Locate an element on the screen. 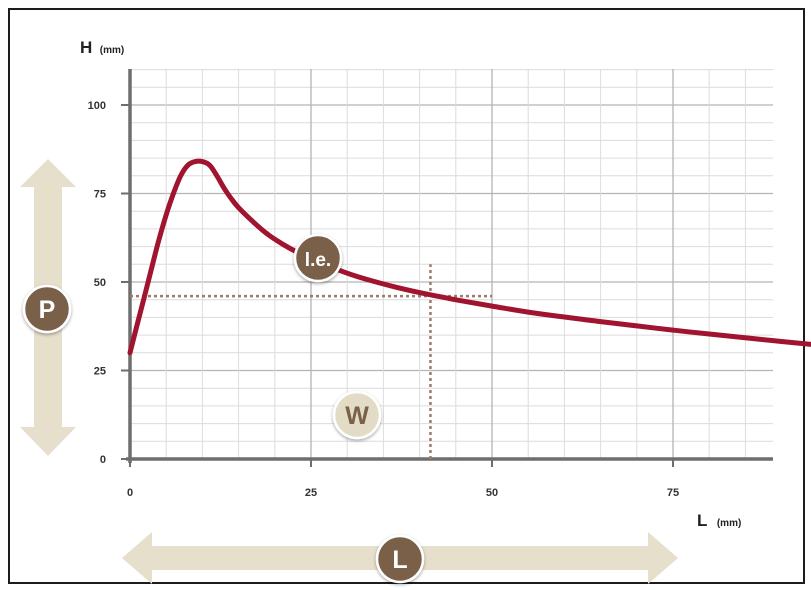  badge-w: W is located at coordinates (357, 415).